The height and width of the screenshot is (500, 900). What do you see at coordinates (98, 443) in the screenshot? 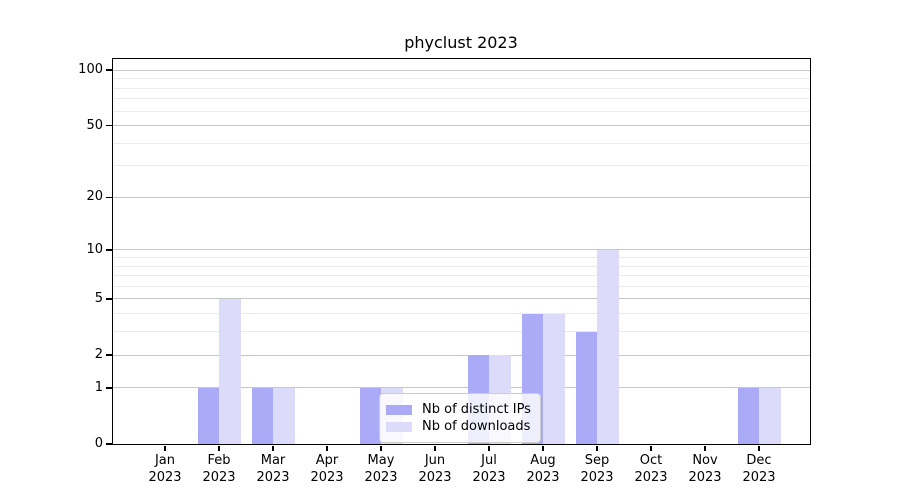
I see `y-tick-label: 0` at bounding box center [98, 443].